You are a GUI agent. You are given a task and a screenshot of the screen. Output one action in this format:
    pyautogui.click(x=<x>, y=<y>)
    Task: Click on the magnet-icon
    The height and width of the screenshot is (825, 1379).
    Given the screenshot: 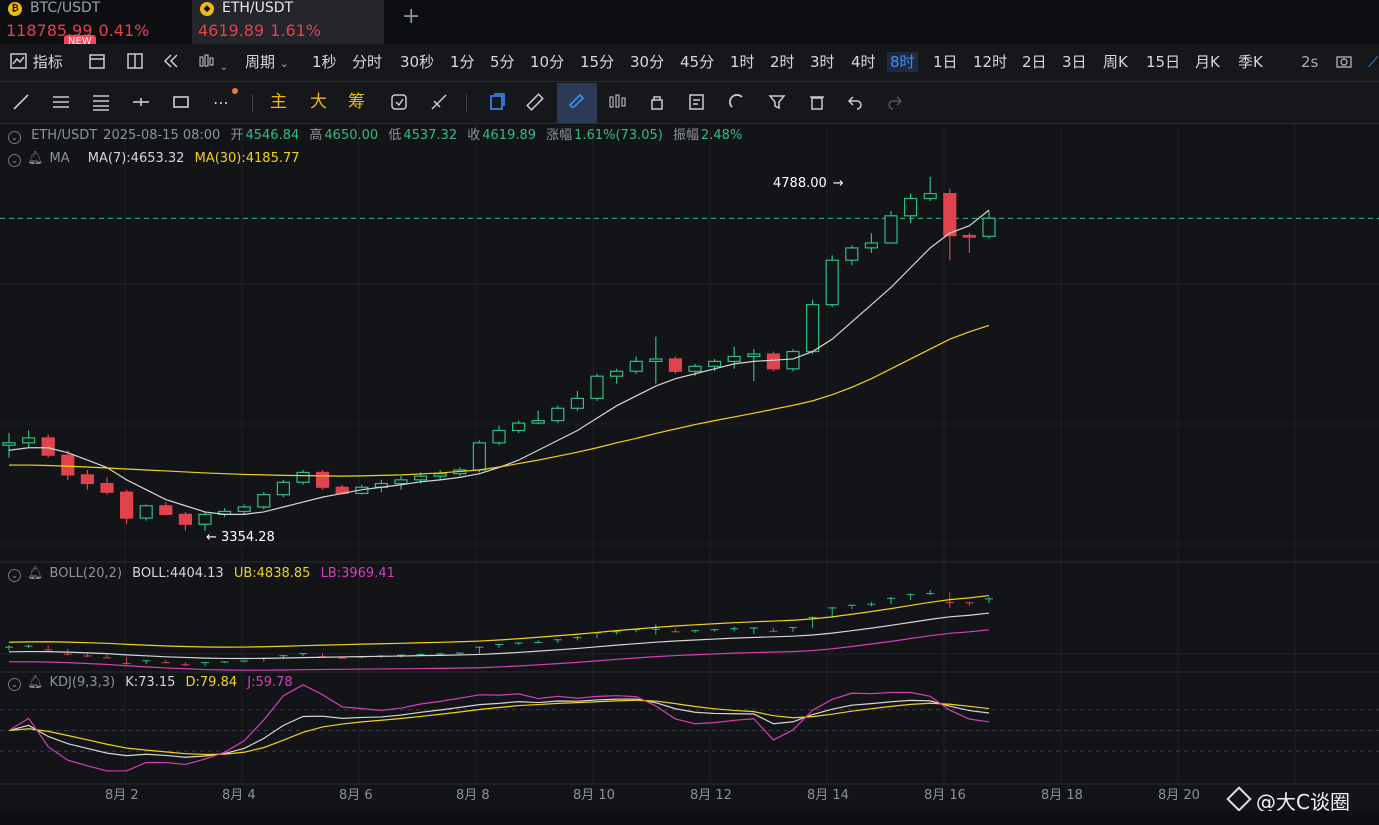 What is the action you would take?
    pyautogui.click(x=737, y=103)
    